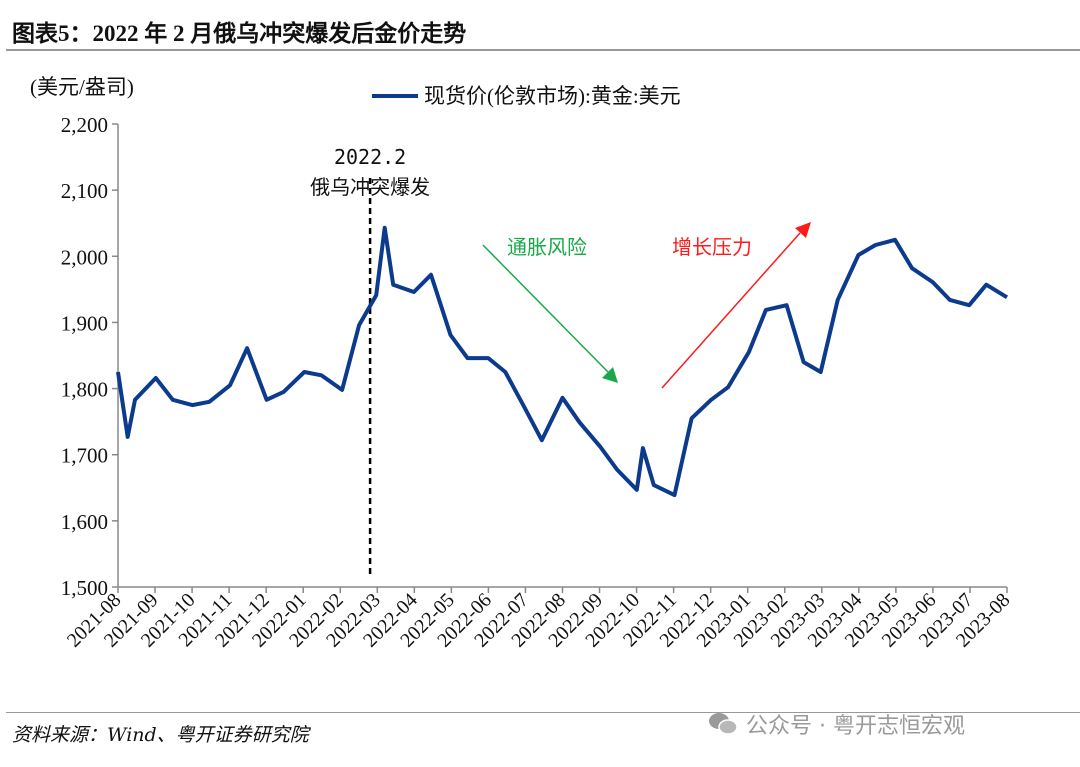  I want to click on wechat-icon, so click(723, 724).